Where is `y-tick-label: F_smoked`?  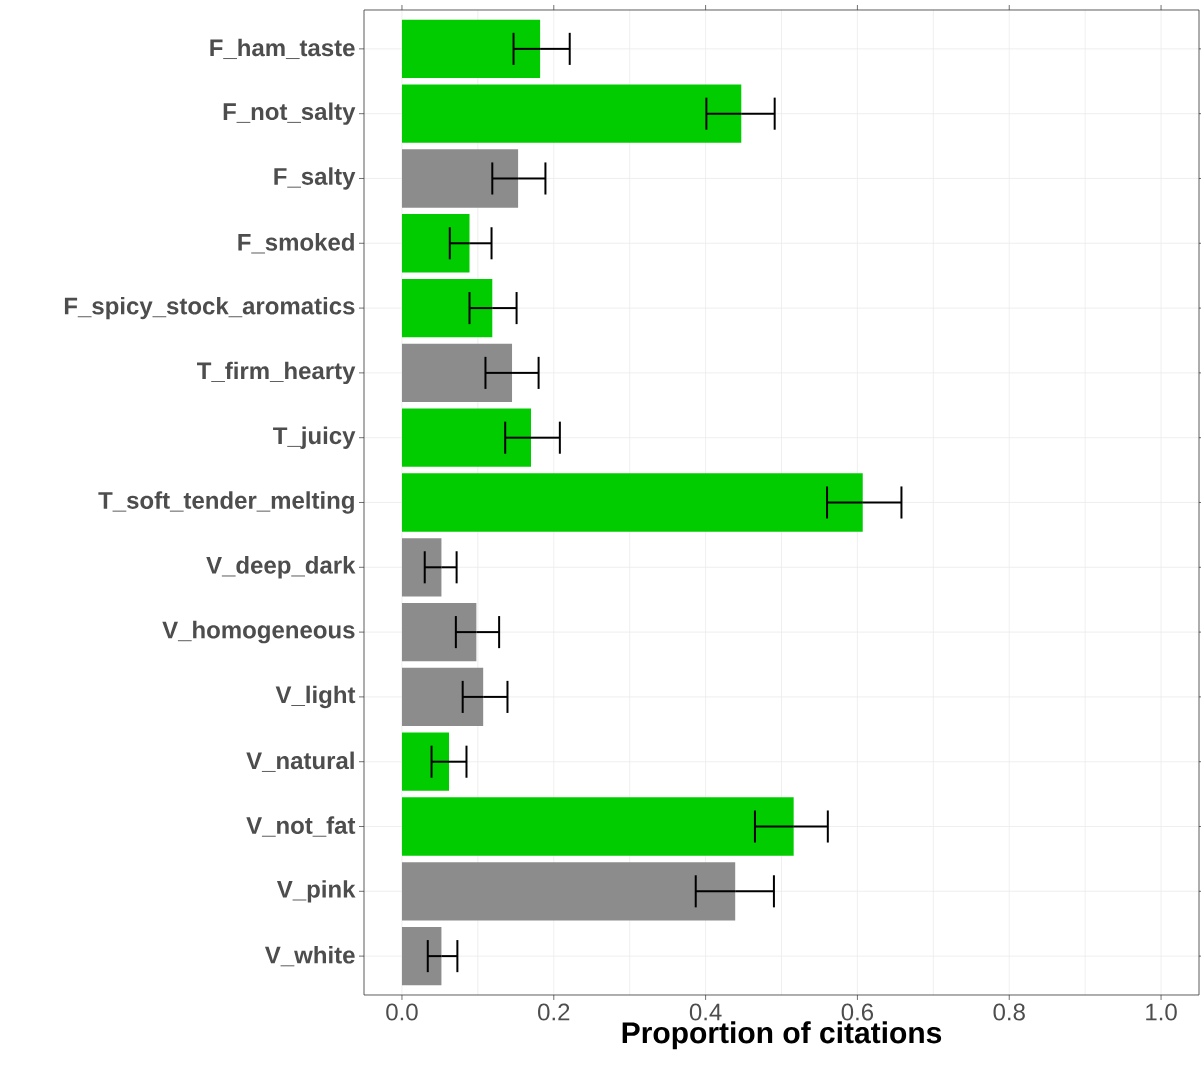
y-tick-label: F_smoked is located at coordinates (296, 243).